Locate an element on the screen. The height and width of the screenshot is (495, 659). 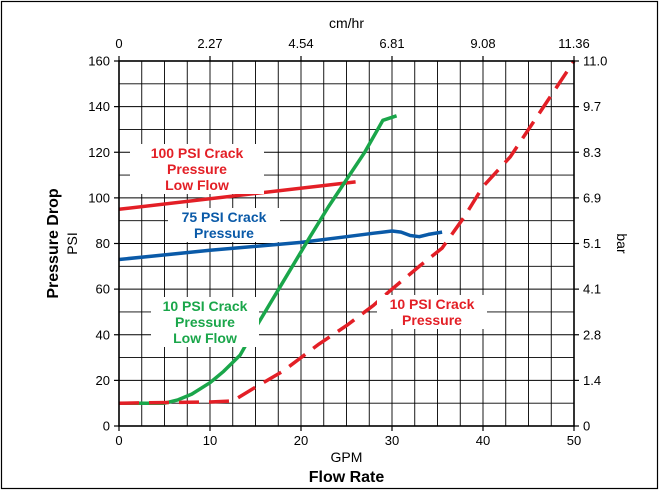
annotation-10-psi-low-flow-line: Pressure is located at coordinates (205, 322).